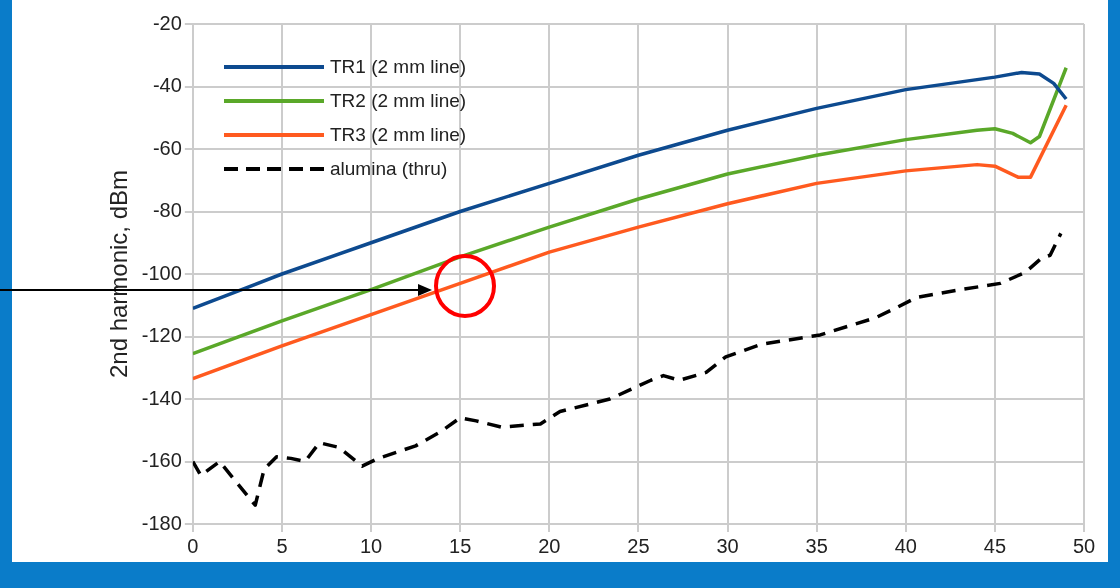  What do you see at coordinates (549, 545) in the screenshot?
I see `x-tick-label: 20` at bounding box center [549, 545].